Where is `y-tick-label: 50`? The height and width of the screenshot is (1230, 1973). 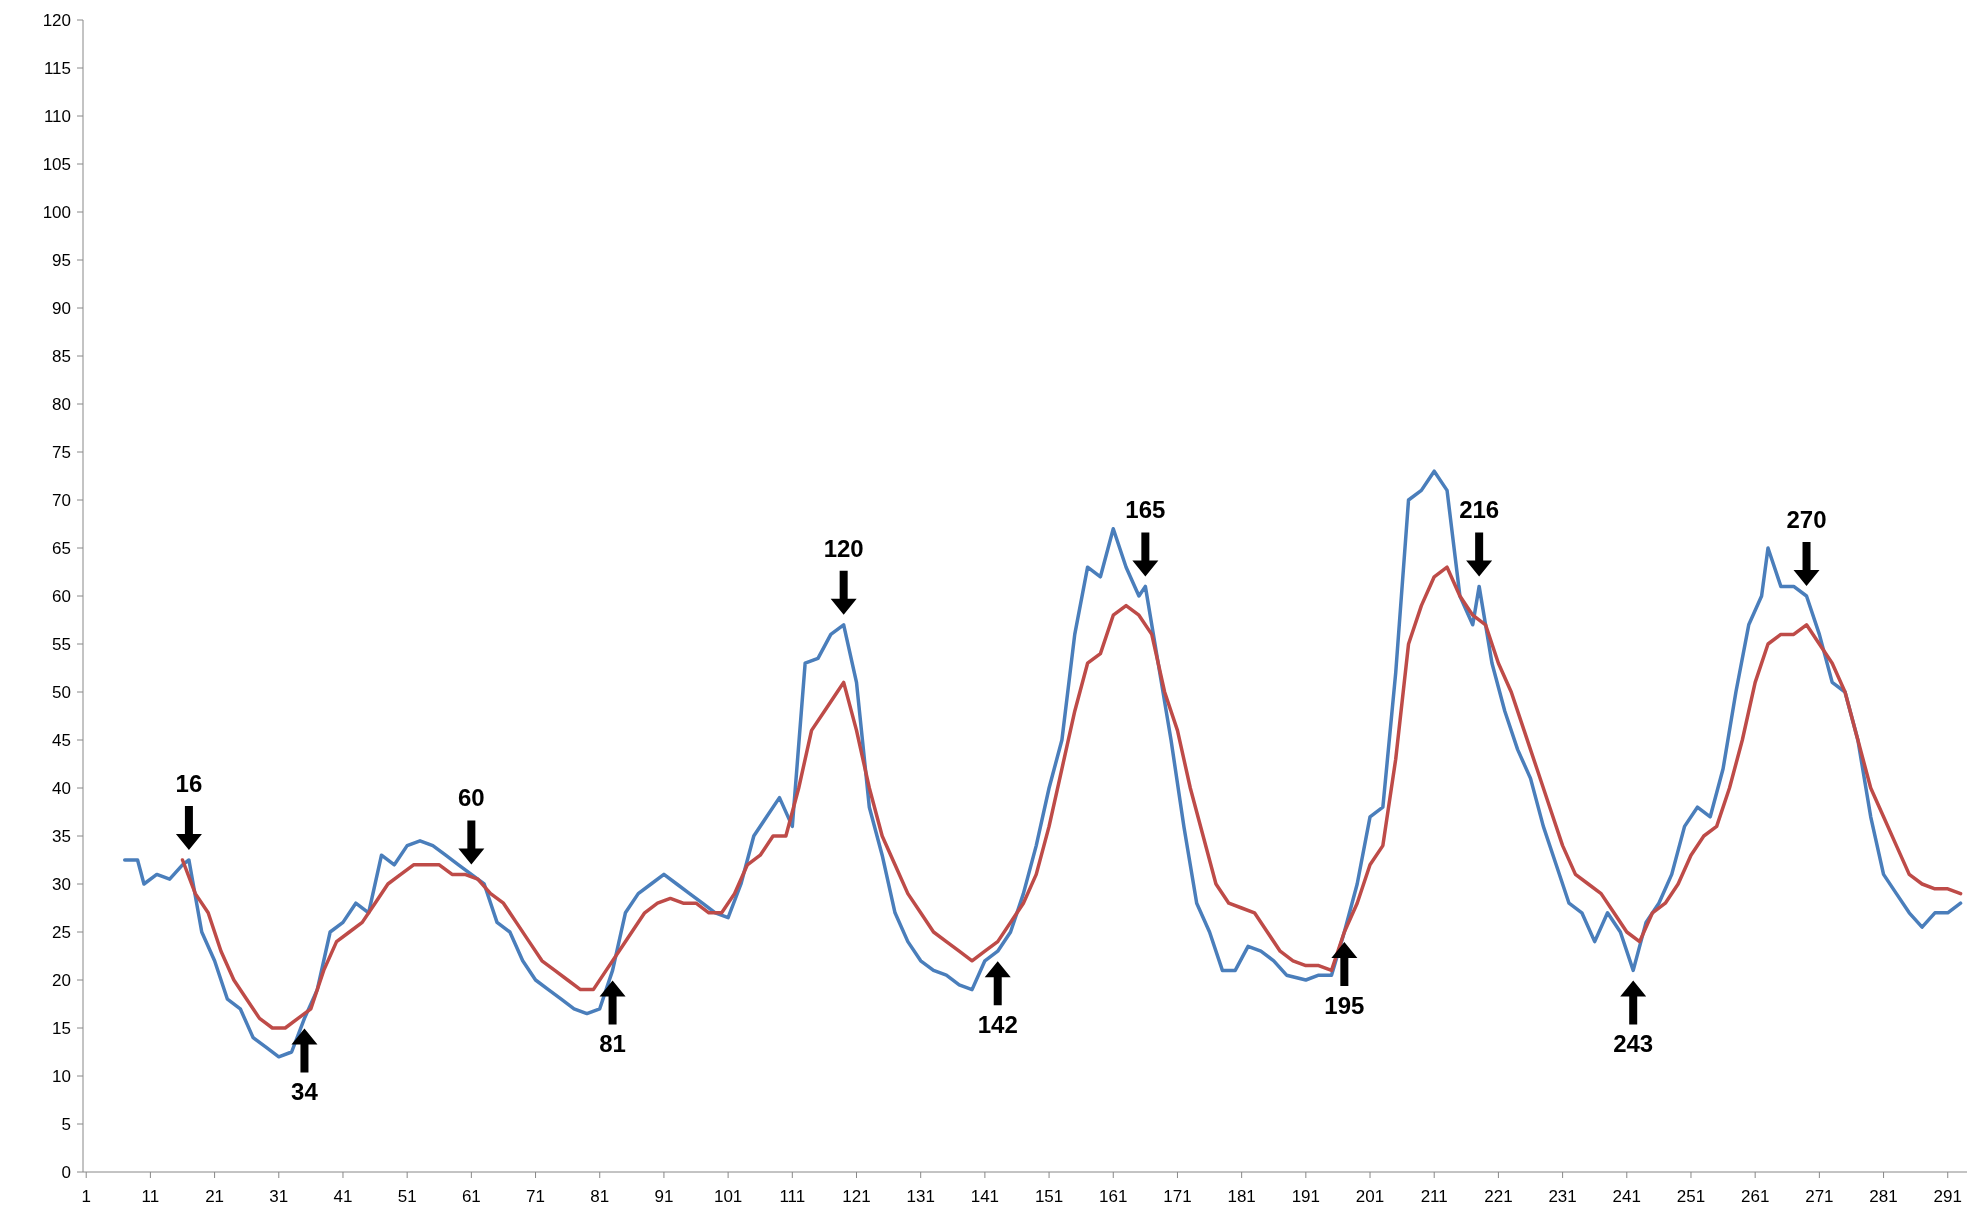 y-tick-label: 50 is located at coordinates (61, 692).